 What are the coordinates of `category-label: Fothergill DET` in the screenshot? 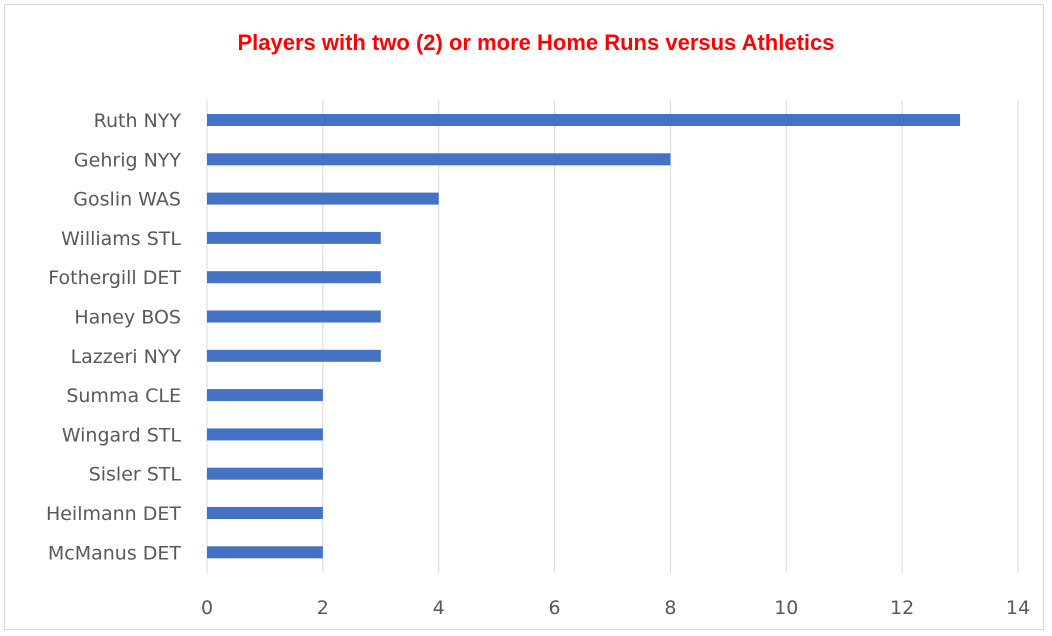 It's located at (114, 278).